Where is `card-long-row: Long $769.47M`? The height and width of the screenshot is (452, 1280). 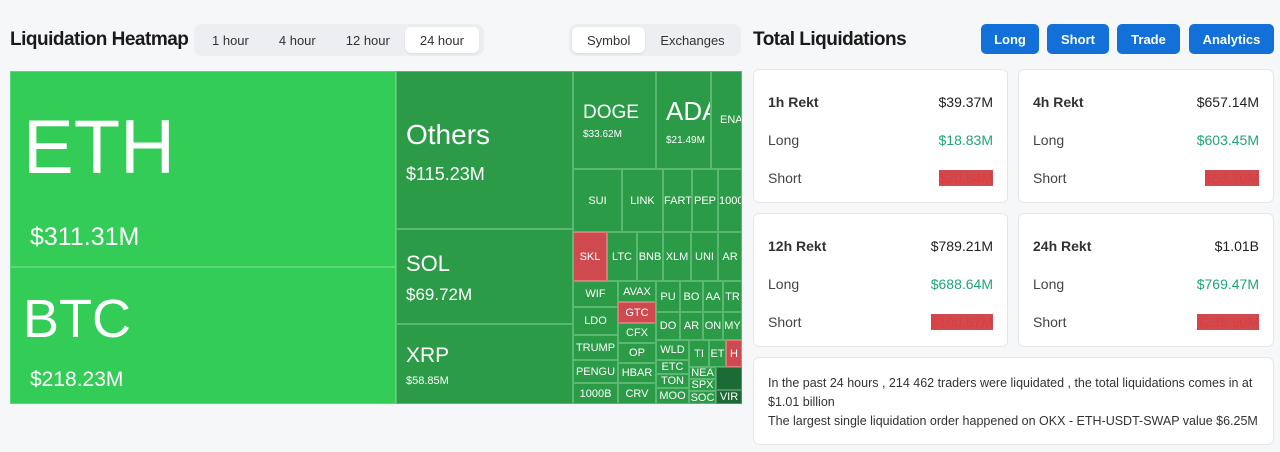
card-long-row: Long $769.47M is located at coordinates (1146, 284).